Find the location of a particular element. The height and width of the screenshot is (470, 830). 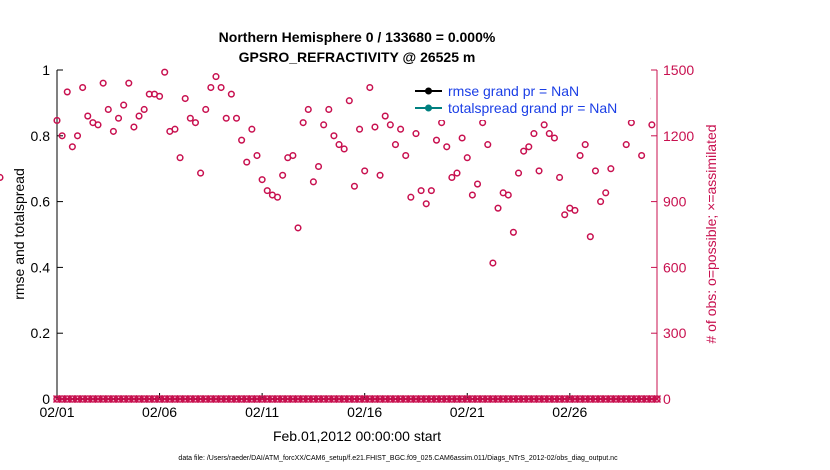

y-left-tick-label: 1 is located at coordinates (46, 70).